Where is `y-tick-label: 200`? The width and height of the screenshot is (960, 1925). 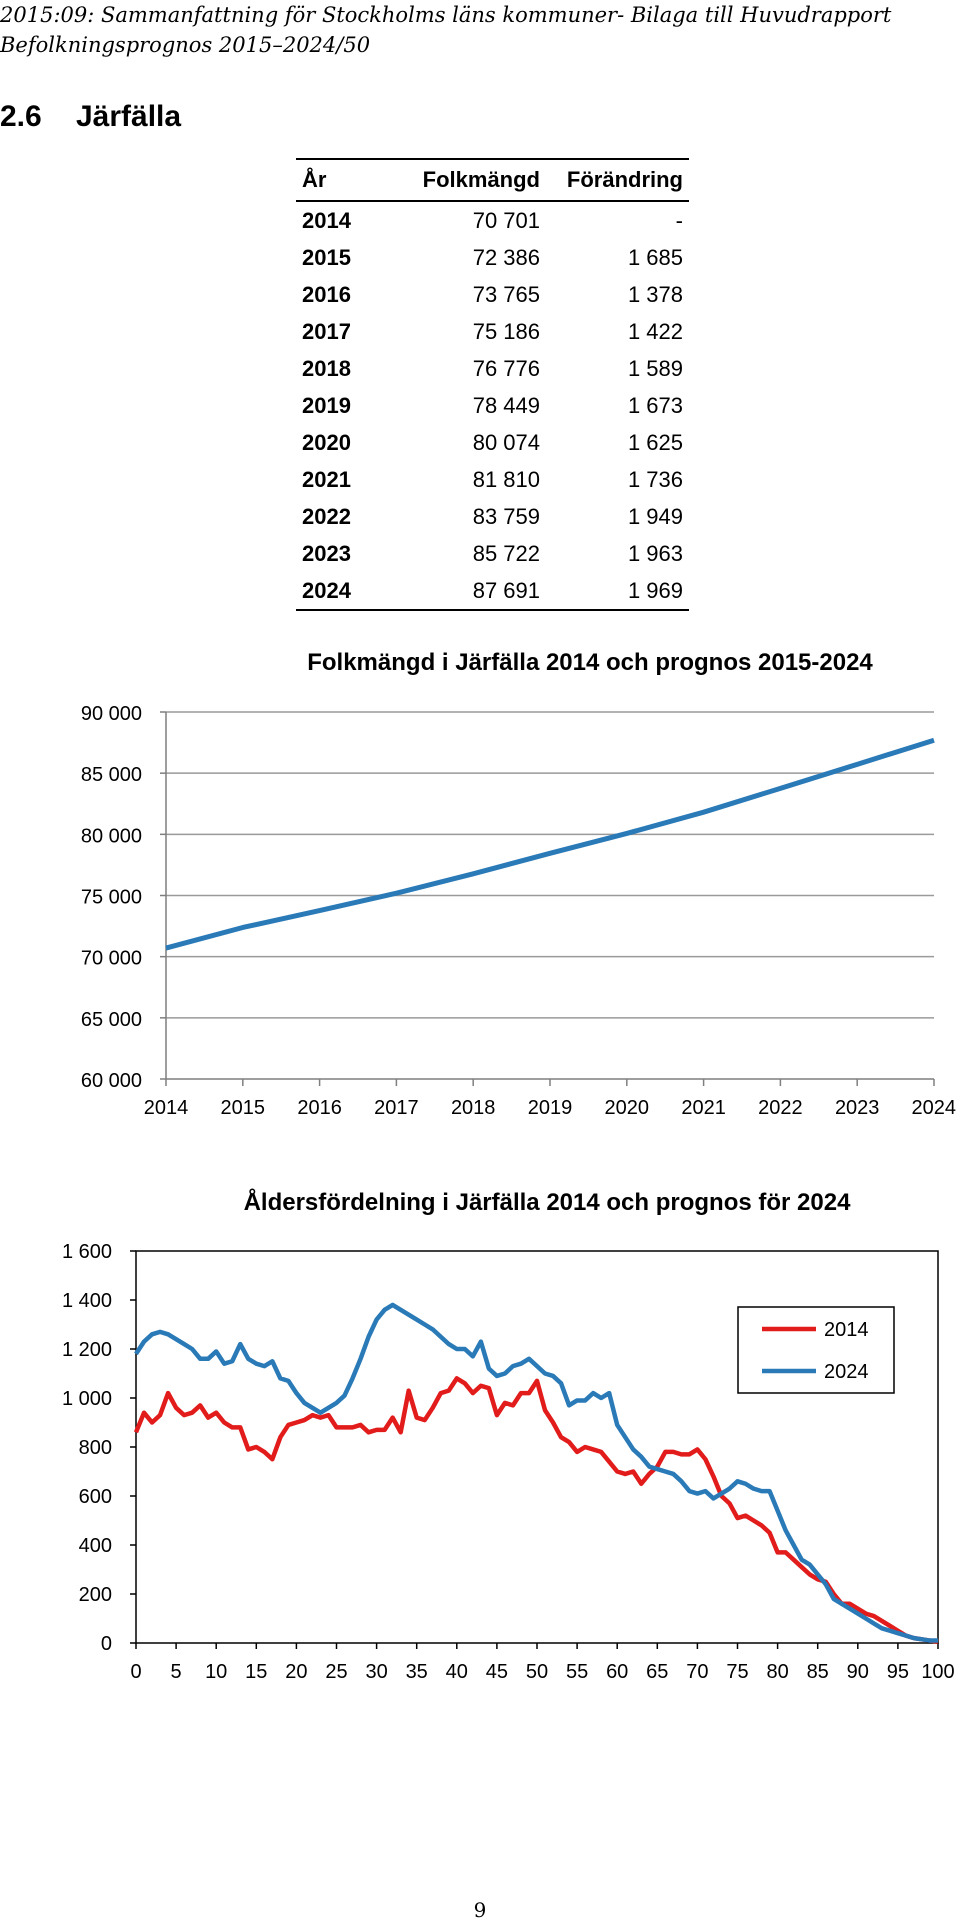 y-tick-label: 200 is located at coordinates (95, 1595).